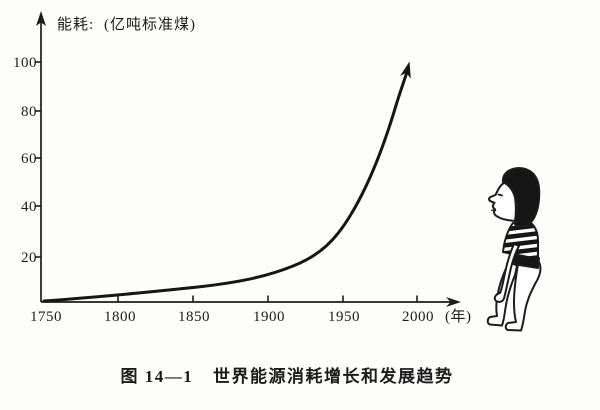 This screenshot has height=410, width=600. Describe the element at coordinates (29, 207) in the screenshot. I see `y-tick-40: 40` at that location.